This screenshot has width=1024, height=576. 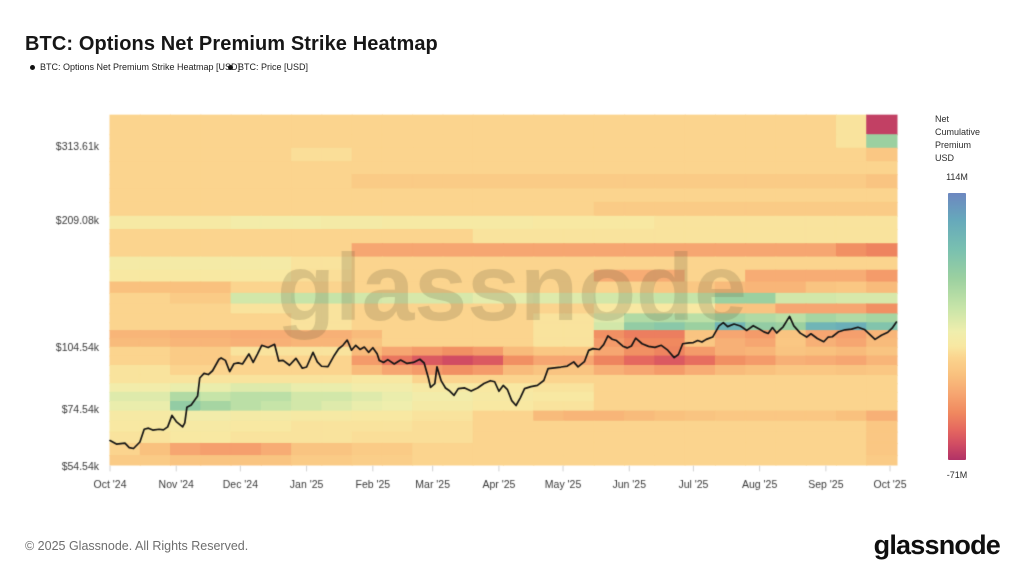 I want to click on colorbar-title-line: Premium, so click(x=953, y=145).